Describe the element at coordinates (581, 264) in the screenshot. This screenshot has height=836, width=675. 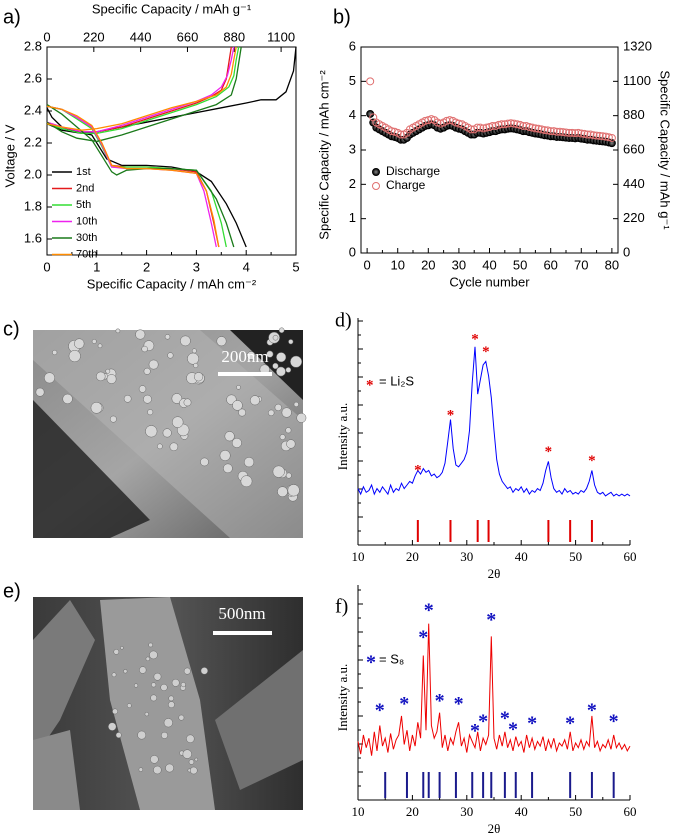
I see `x-tick-label: 70` at that location.